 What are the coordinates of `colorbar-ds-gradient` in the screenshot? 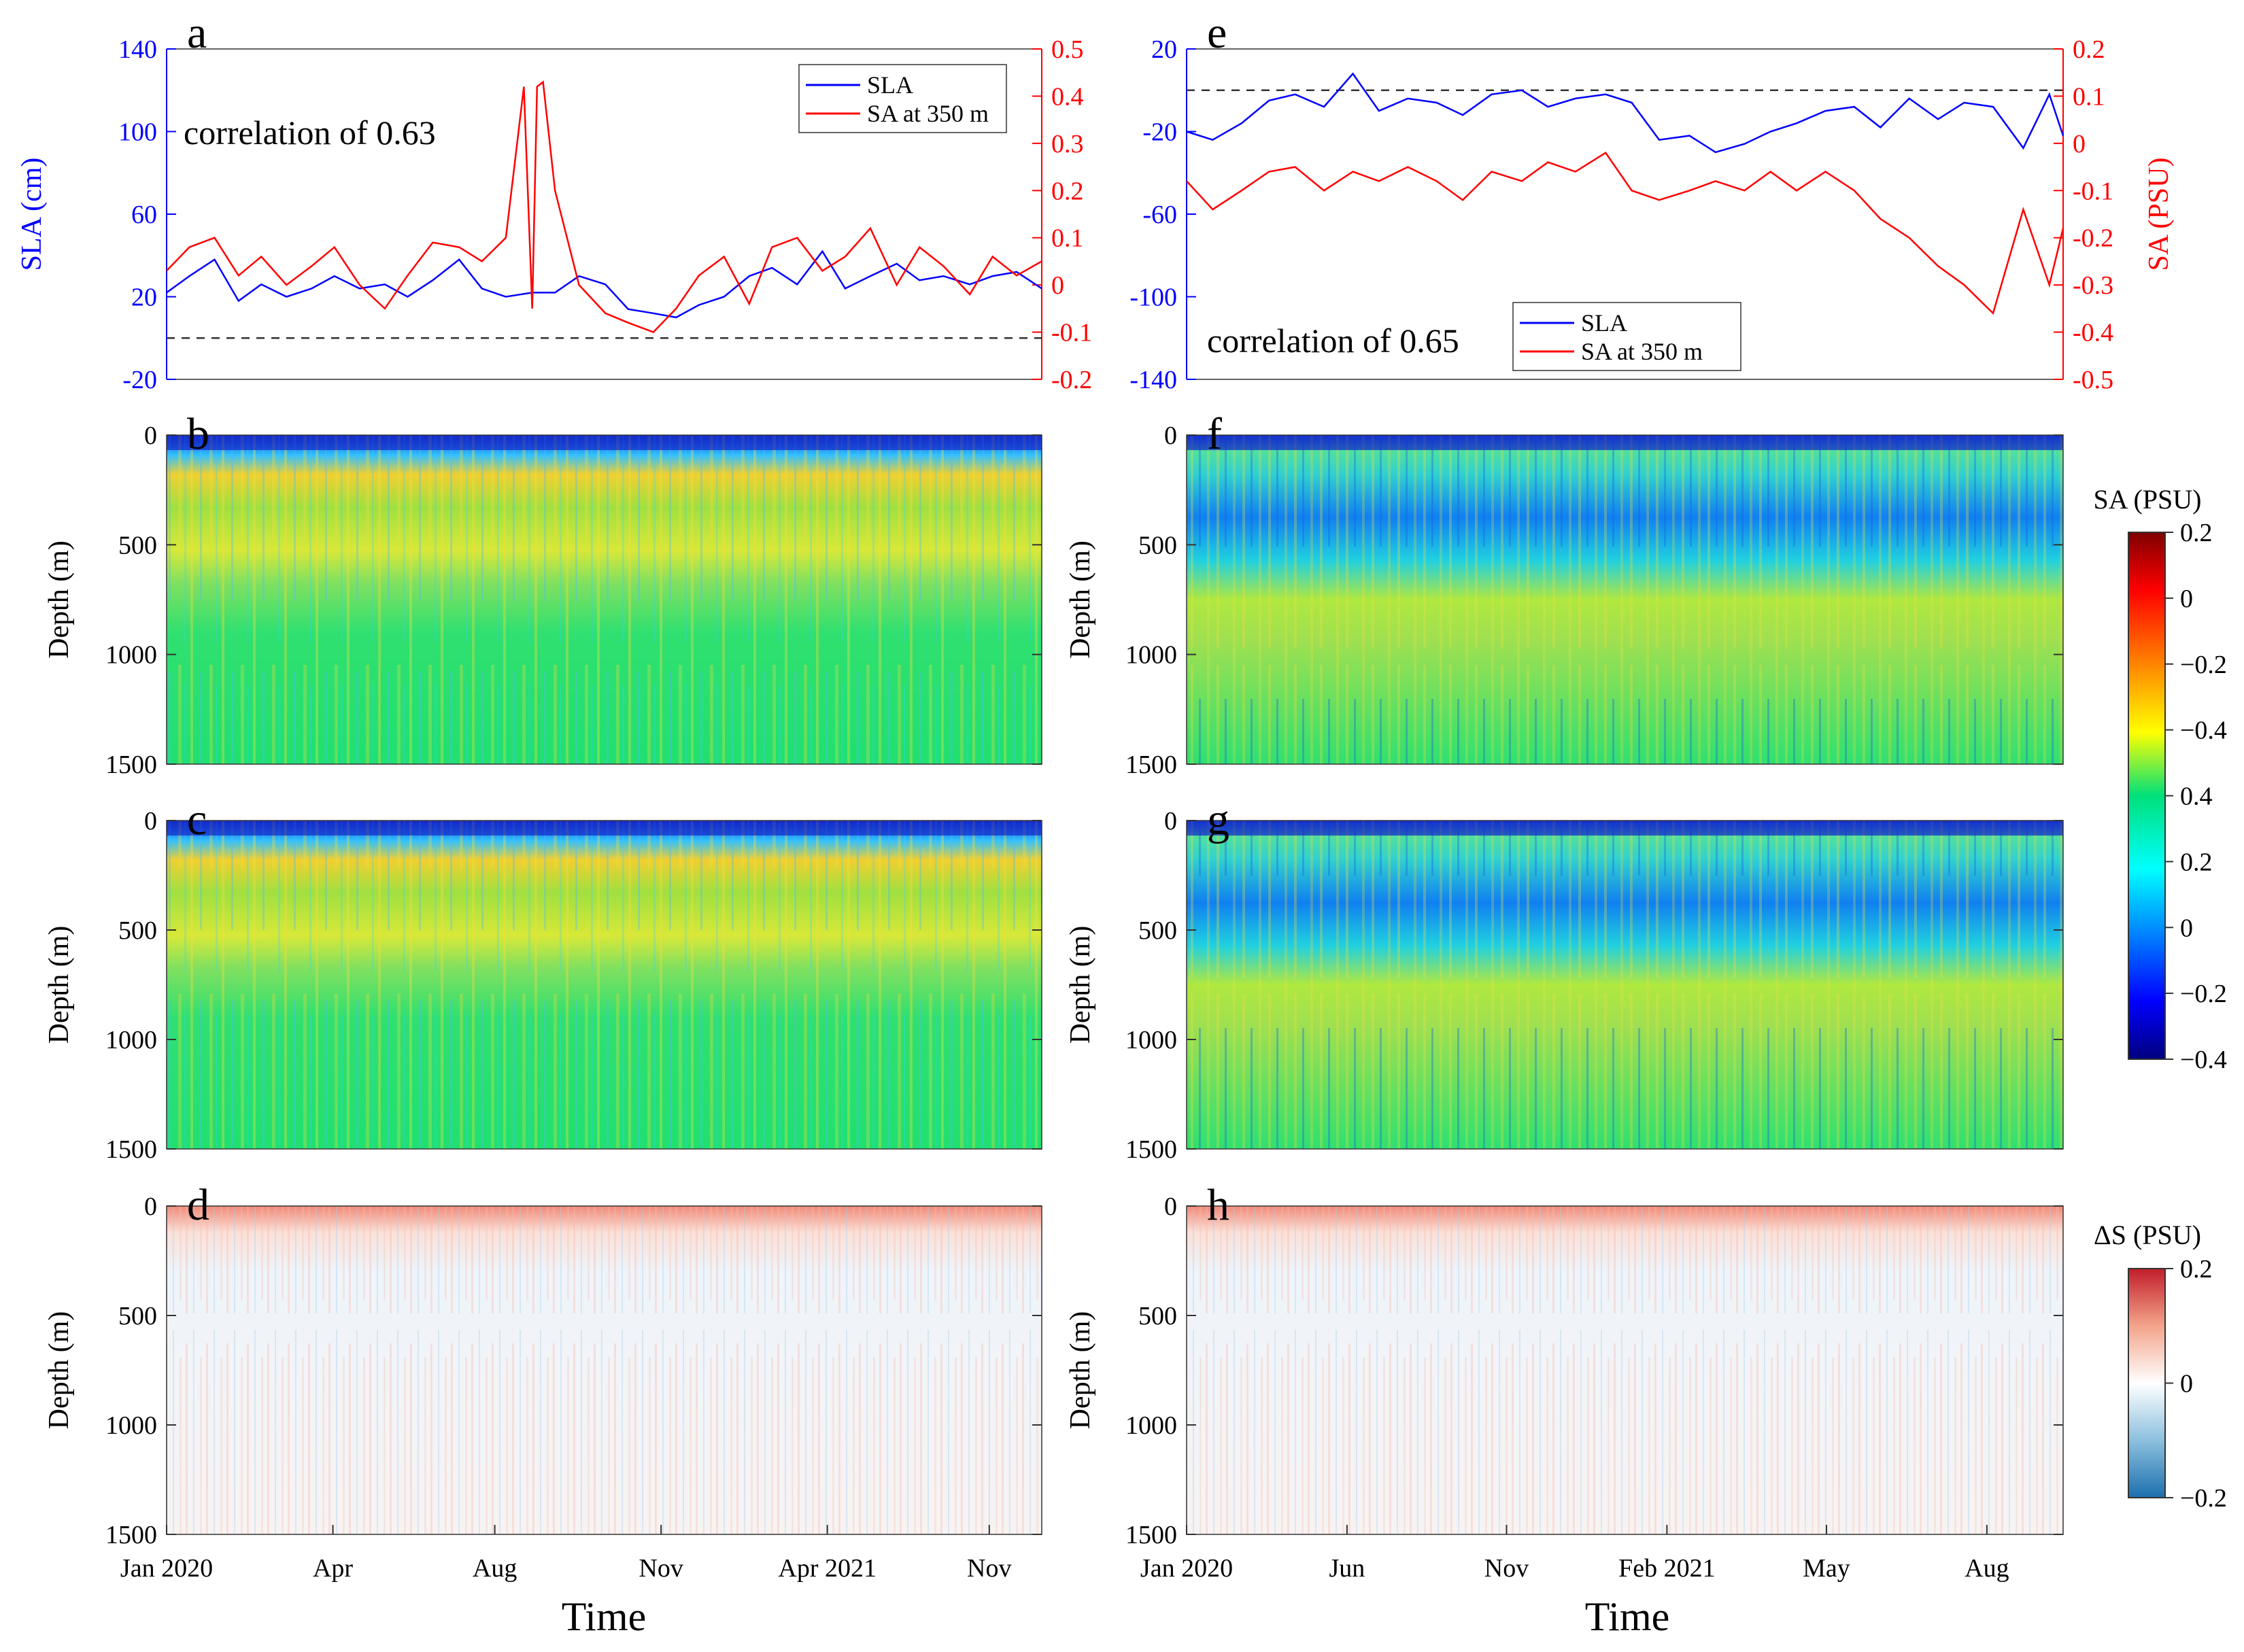 It's located at (2147, 1383).